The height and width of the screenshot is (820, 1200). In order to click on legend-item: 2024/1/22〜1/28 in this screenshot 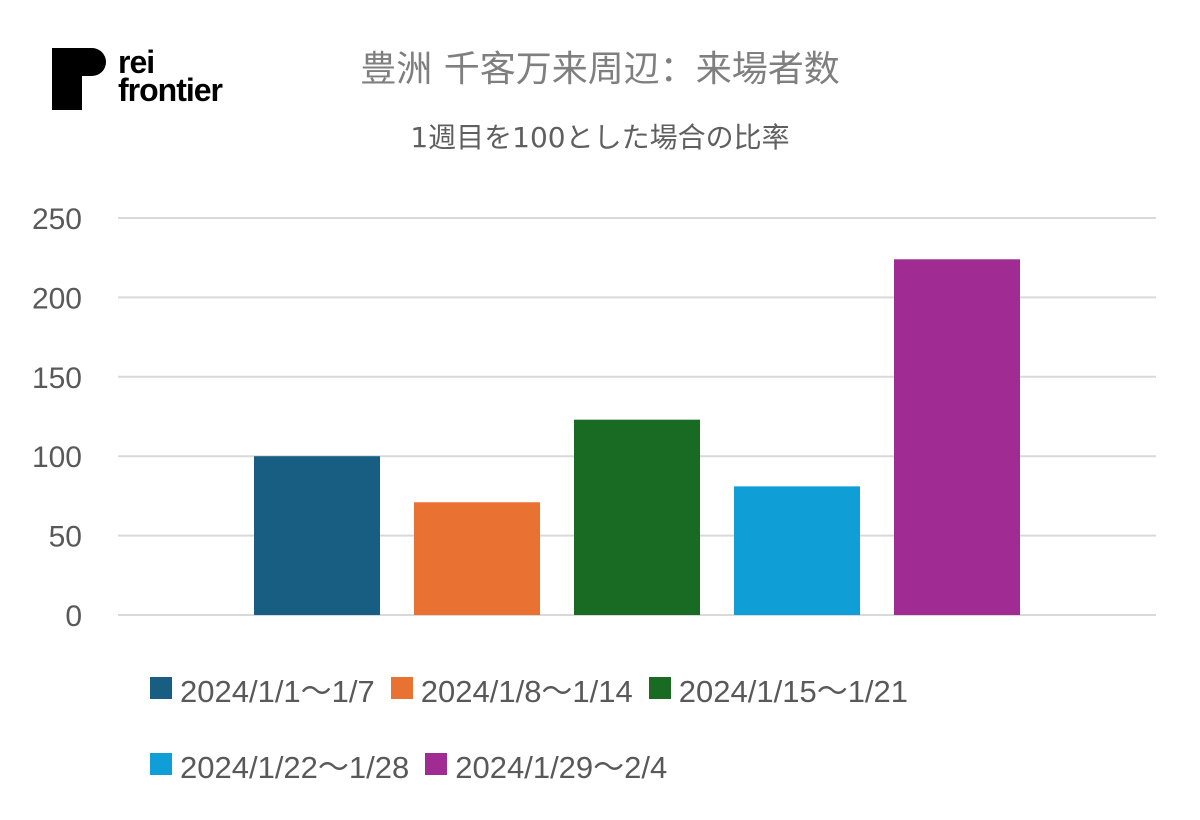, I will do `click(286, 764)`.